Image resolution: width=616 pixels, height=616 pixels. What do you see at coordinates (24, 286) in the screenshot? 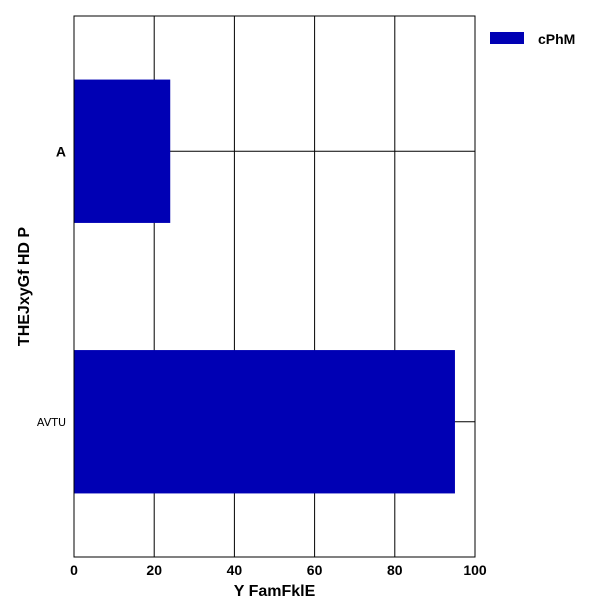
I see `y-axis-title: THEJxyGf HD P` at bounding box center [24, 286].